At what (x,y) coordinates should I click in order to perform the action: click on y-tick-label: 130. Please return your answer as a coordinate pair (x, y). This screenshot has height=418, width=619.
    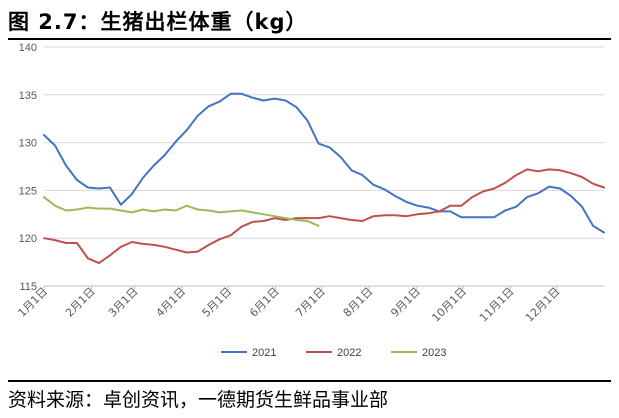
    Looking at the image, I should click on (28, 144).